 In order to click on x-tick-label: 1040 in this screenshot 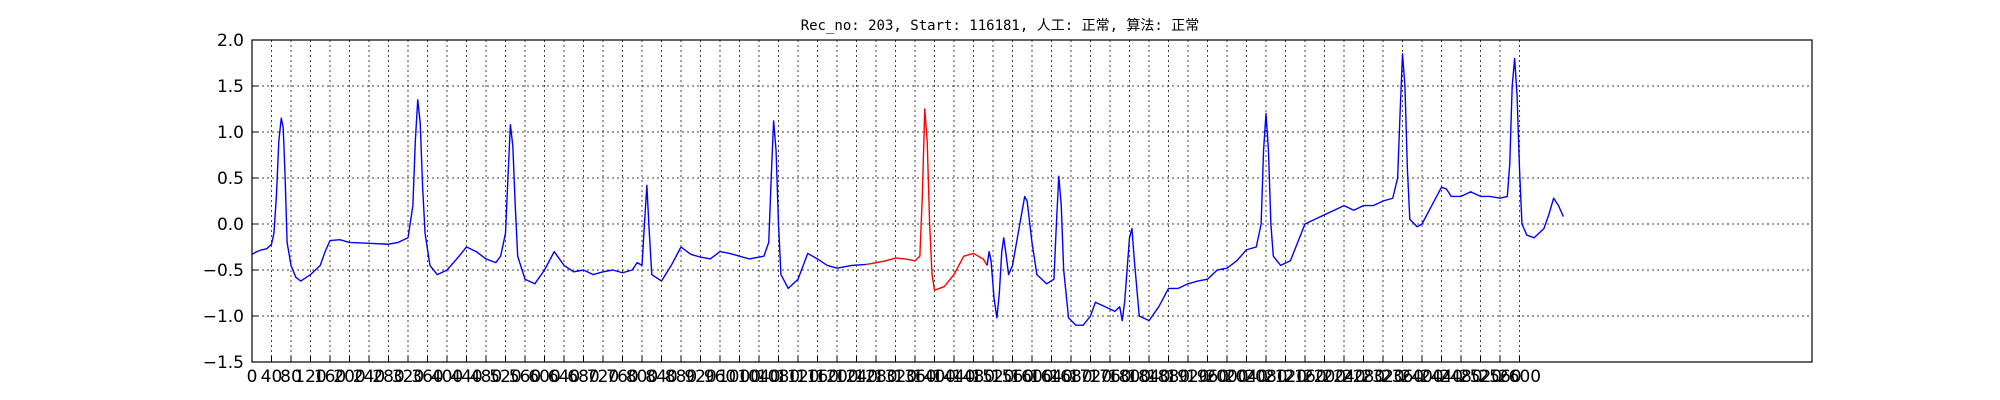, I will do `click(758, 377)`.